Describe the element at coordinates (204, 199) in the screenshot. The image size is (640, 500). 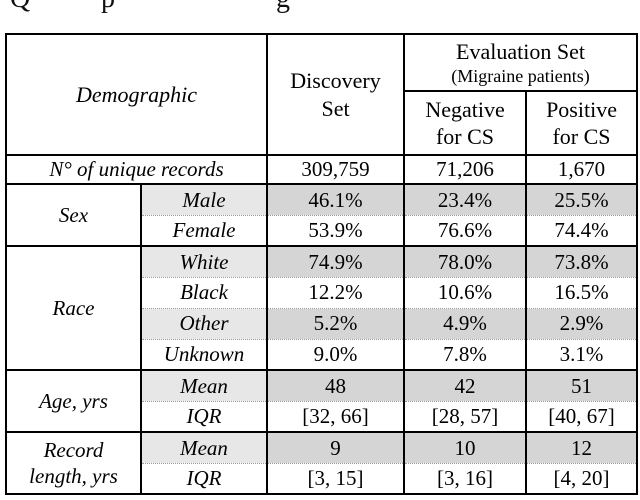
I see `row-label-male: Male` at that location.